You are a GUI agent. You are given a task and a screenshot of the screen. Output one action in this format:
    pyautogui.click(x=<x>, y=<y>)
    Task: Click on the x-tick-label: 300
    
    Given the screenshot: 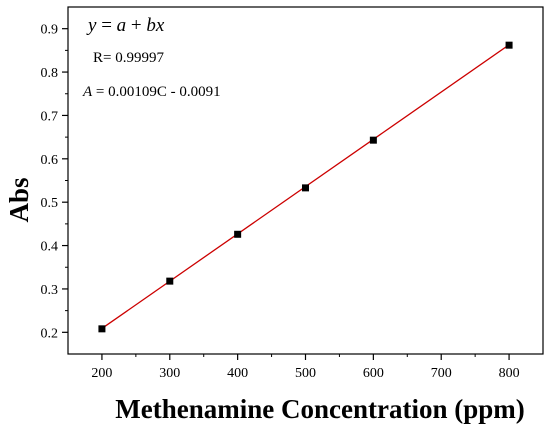 What is the action you would take?
    pyautogui.click(x=169, y=373)
    